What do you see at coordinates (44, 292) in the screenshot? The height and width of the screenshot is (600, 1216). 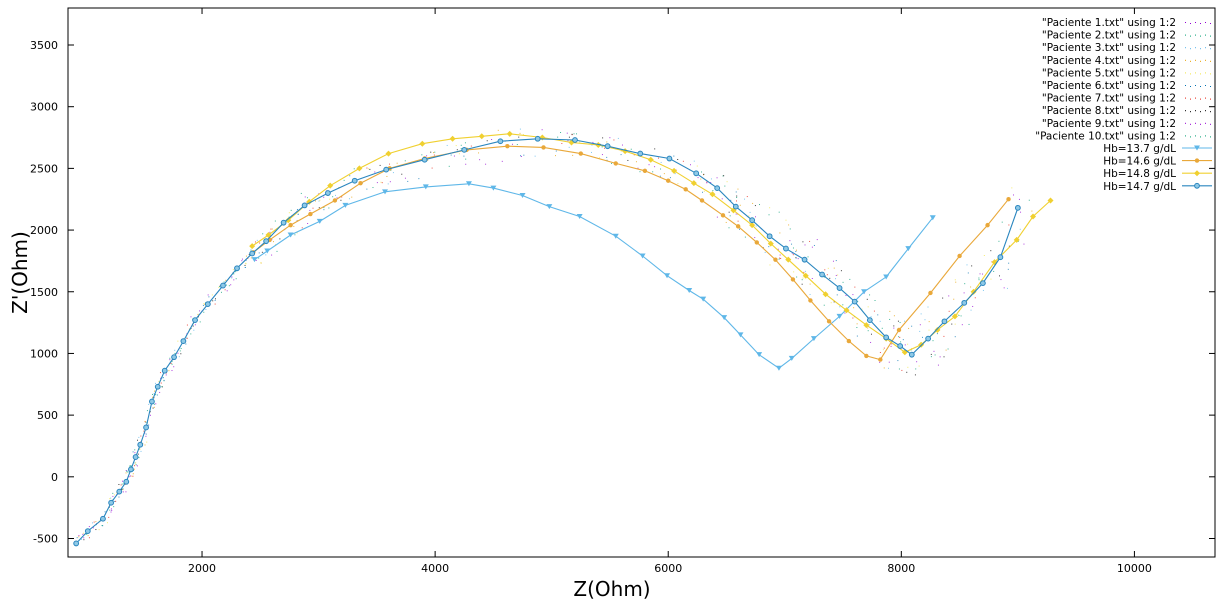 I see `y-tick-label: 1500` at bounding box center [44, 292].